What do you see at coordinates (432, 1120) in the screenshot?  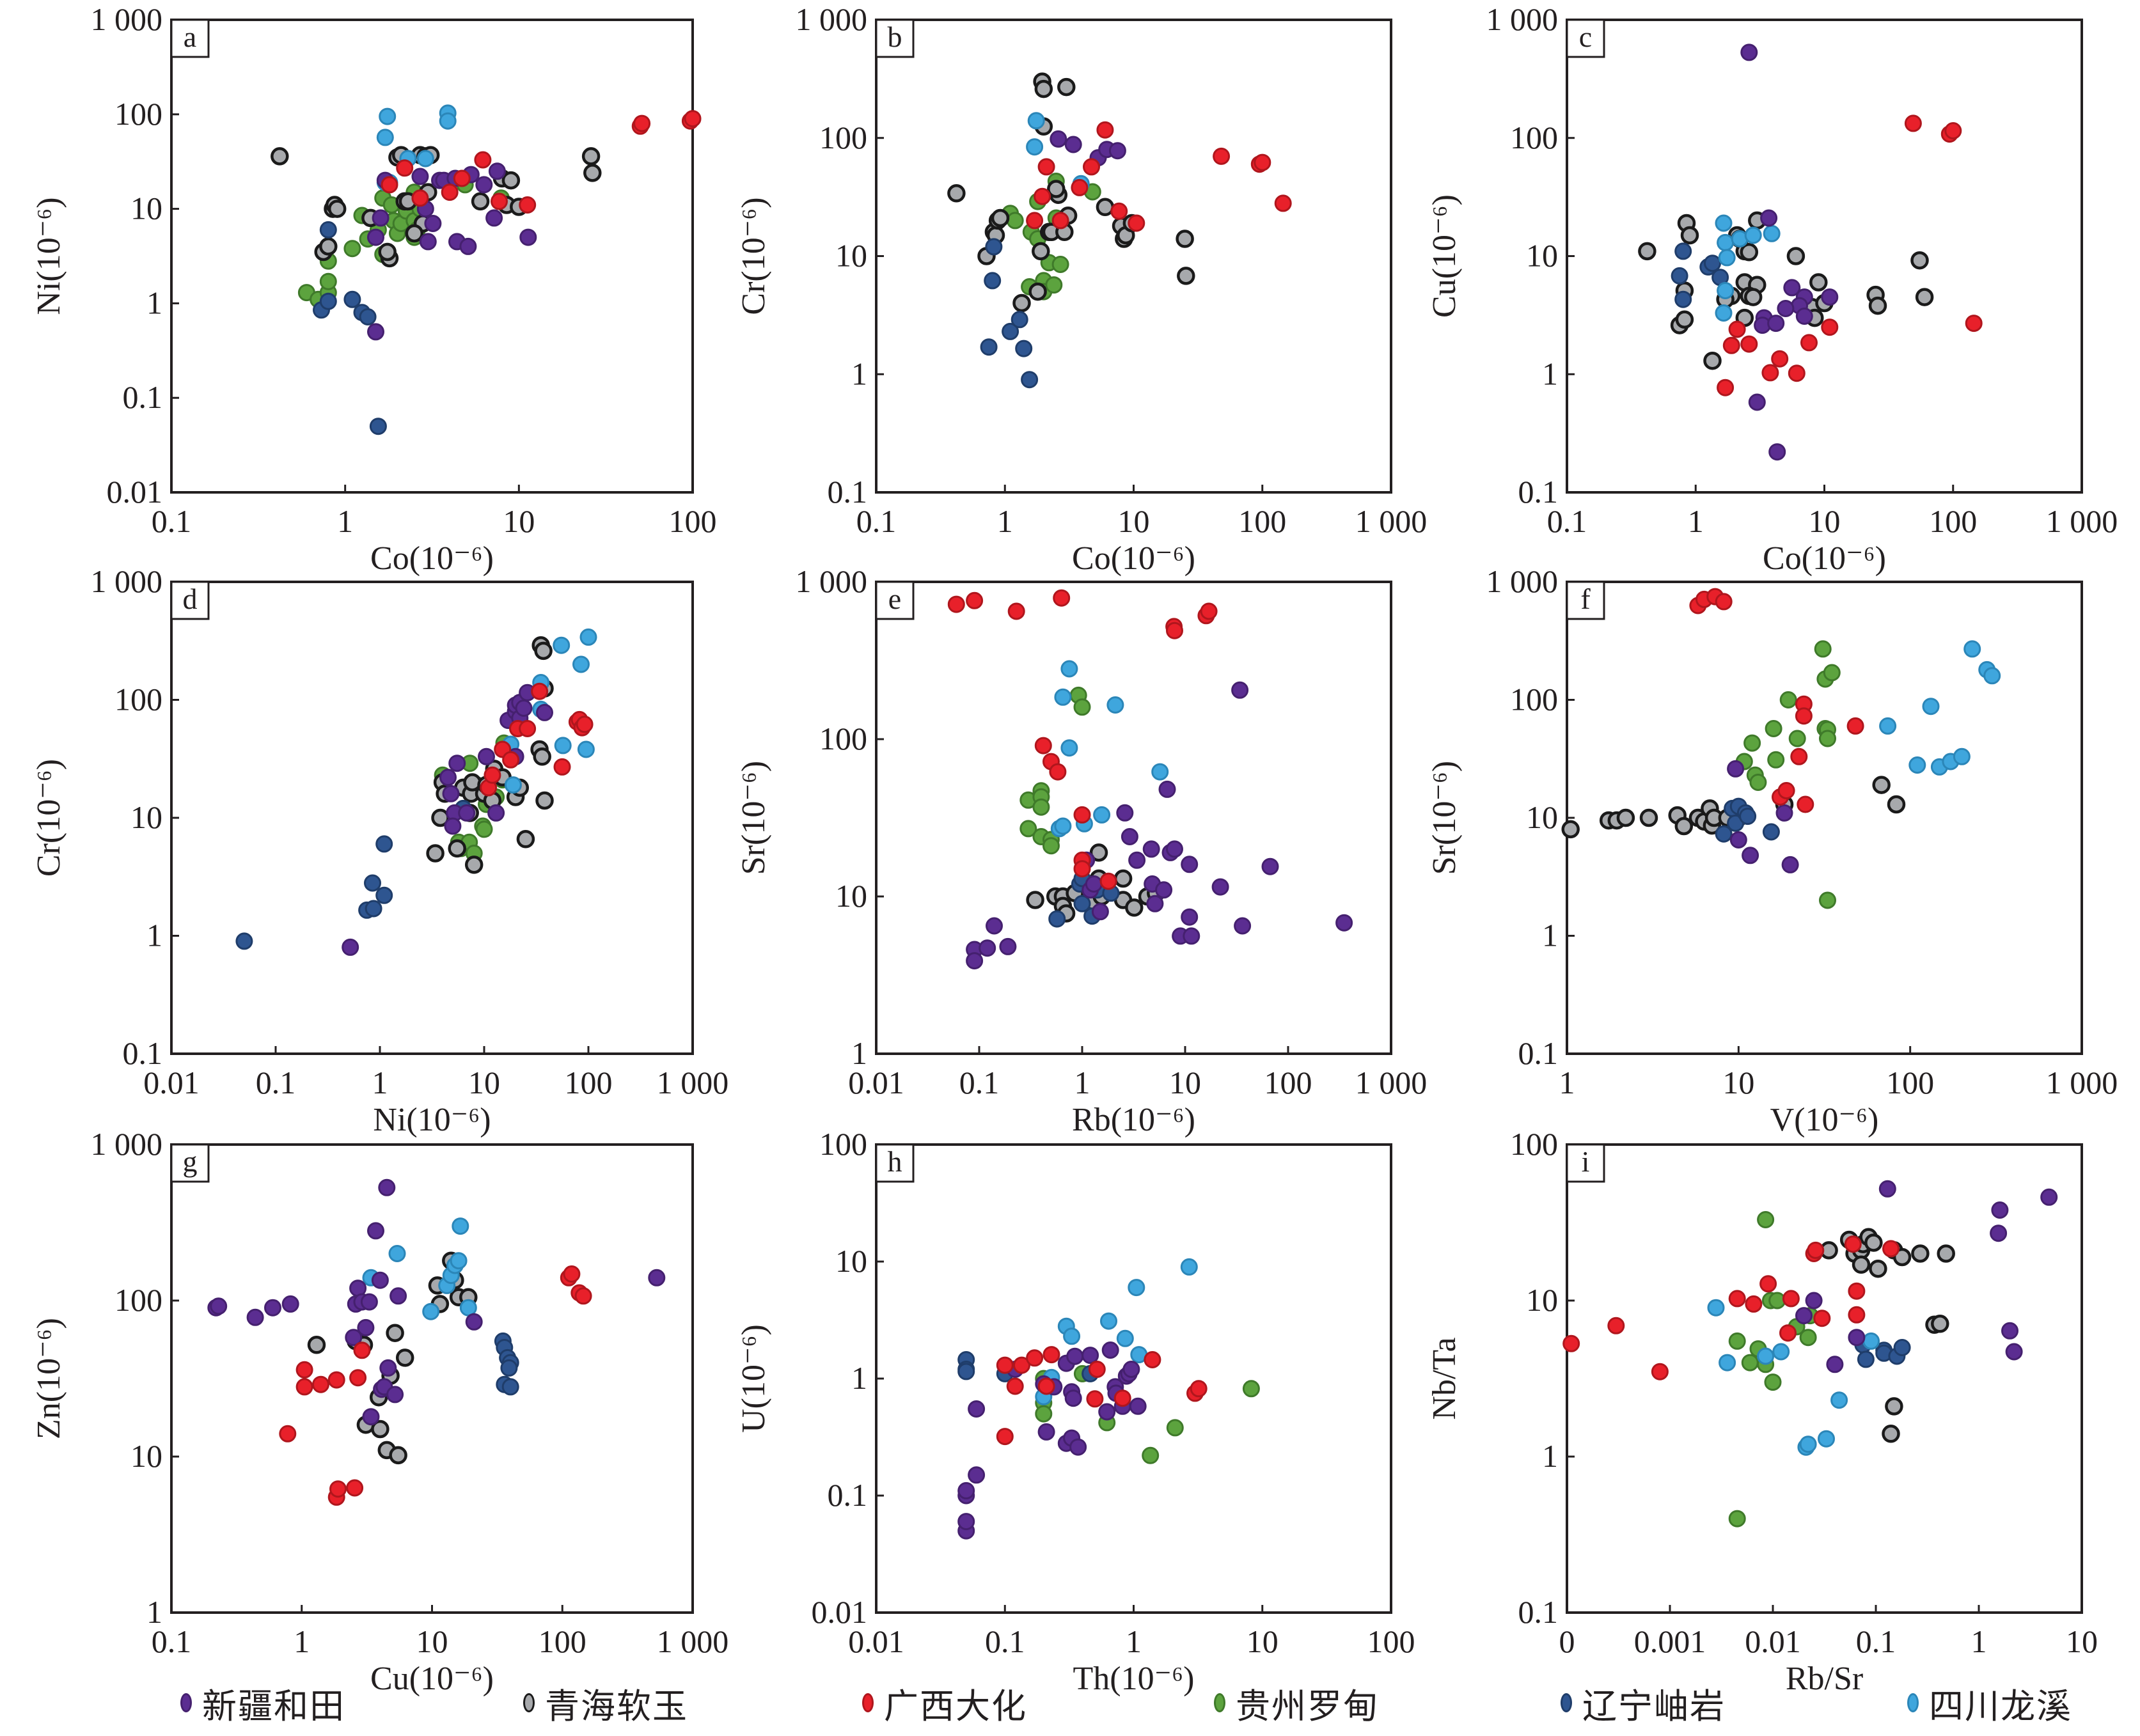 I see `x-axis-title-d: Ni(10⁻⁶)` at bounding box center [432, 1120].